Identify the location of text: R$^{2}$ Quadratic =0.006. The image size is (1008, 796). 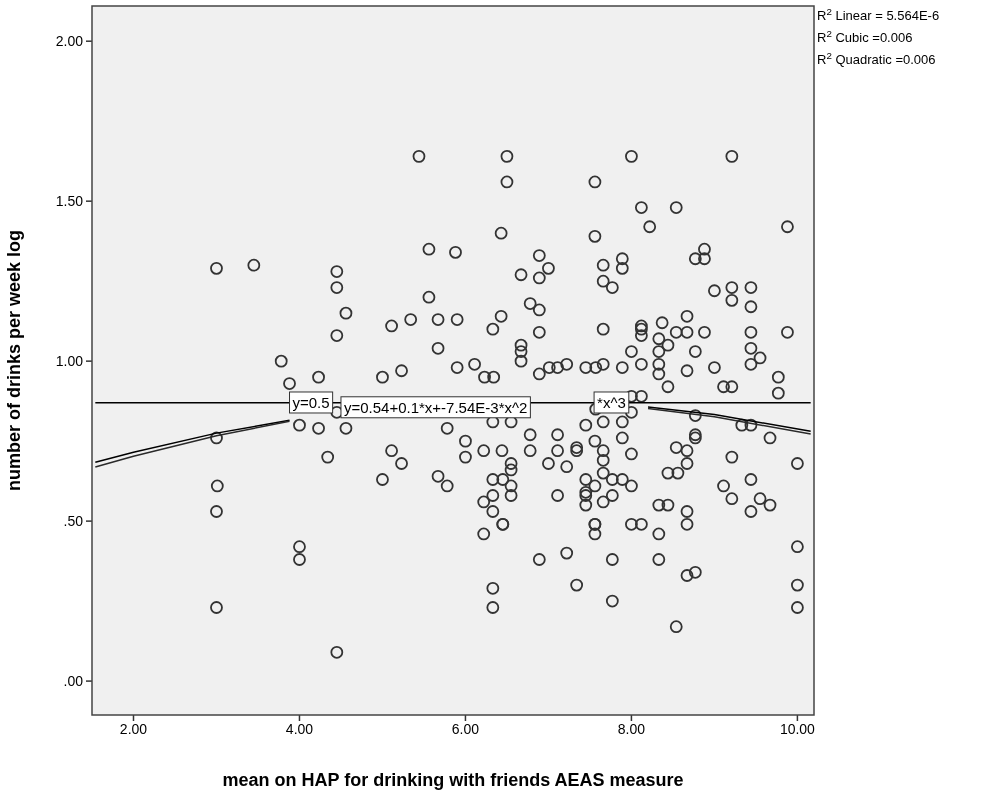
(876, 58).